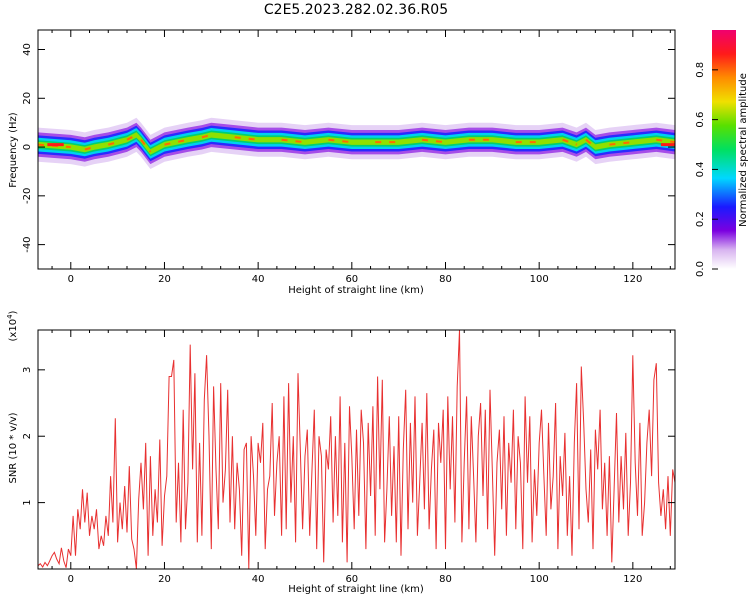 Image resolution: width=750 pixels, height=600 pixels. I want to click on spectrogram-x-tick-label: 80, so click(445, 279).